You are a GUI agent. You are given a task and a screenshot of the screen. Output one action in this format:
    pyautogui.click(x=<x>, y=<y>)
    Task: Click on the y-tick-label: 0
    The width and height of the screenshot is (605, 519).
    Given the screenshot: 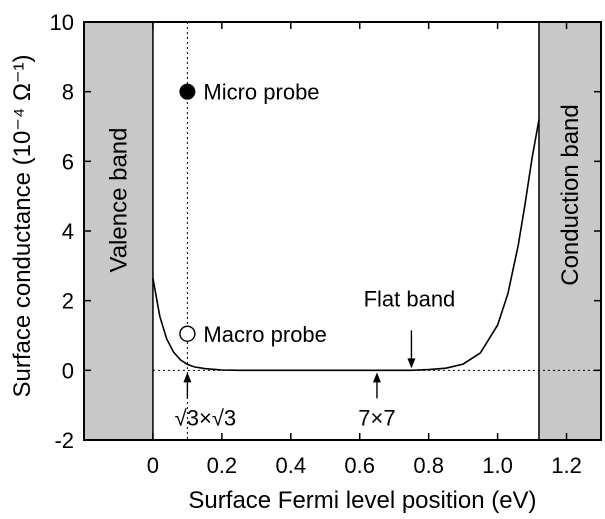 What is the action you would take?
    pyautogui.click(x=68, y=370)
    